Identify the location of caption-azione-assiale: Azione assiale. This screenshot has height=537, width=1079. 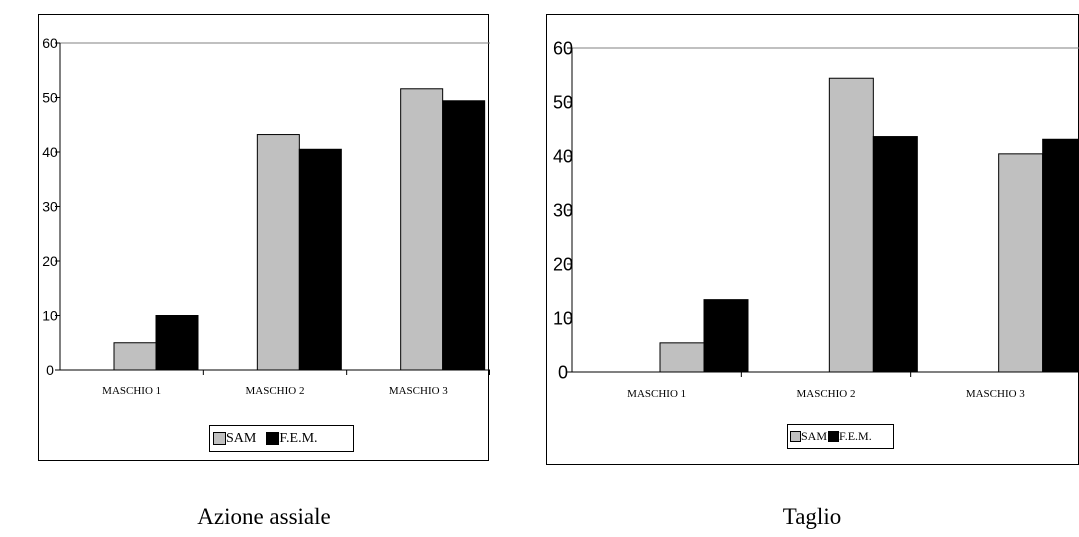
(264, 516).